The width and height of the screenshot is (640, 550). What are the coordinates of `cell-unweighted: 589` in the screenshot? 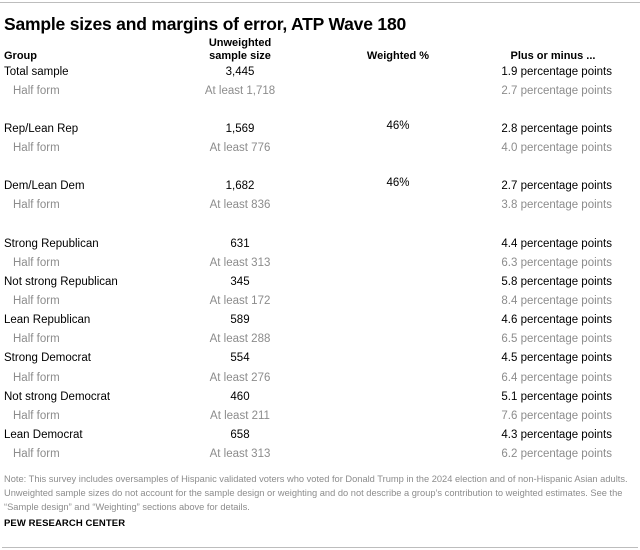 It's located at (240, 320).